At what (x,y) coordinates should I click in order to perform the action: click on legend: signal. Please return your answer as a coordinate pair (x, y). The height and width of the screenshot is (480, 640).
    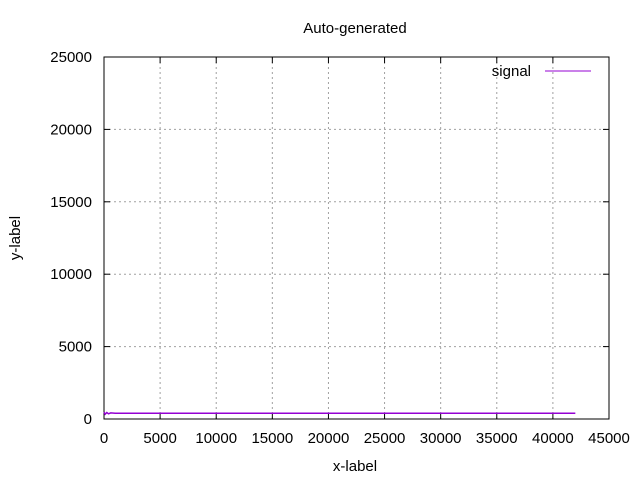
    Looking at the image, I should click on (541, 71).